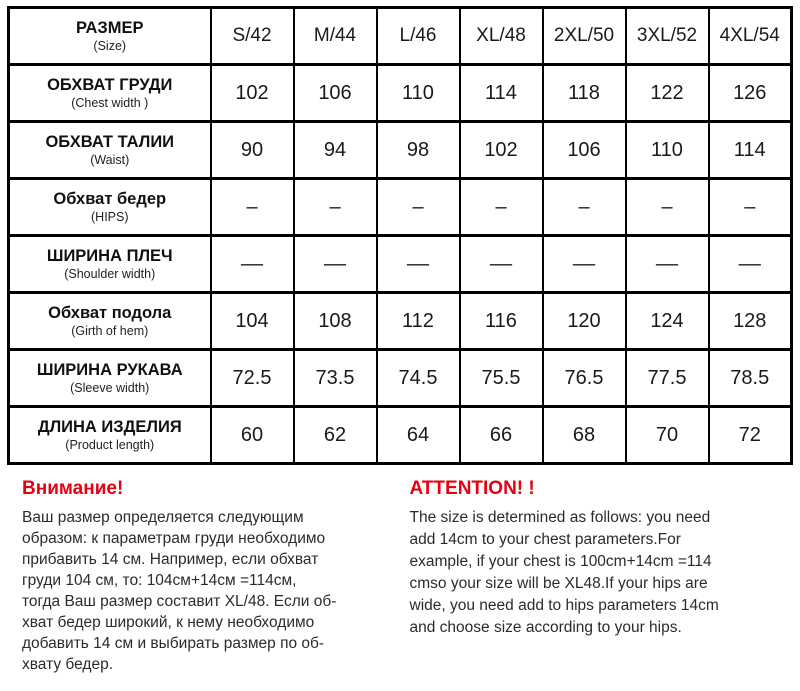 Image resolution: width=800 pixels, height=691 pixels. I want to click on row-header-en-label: (Product length), so click(110, 444).